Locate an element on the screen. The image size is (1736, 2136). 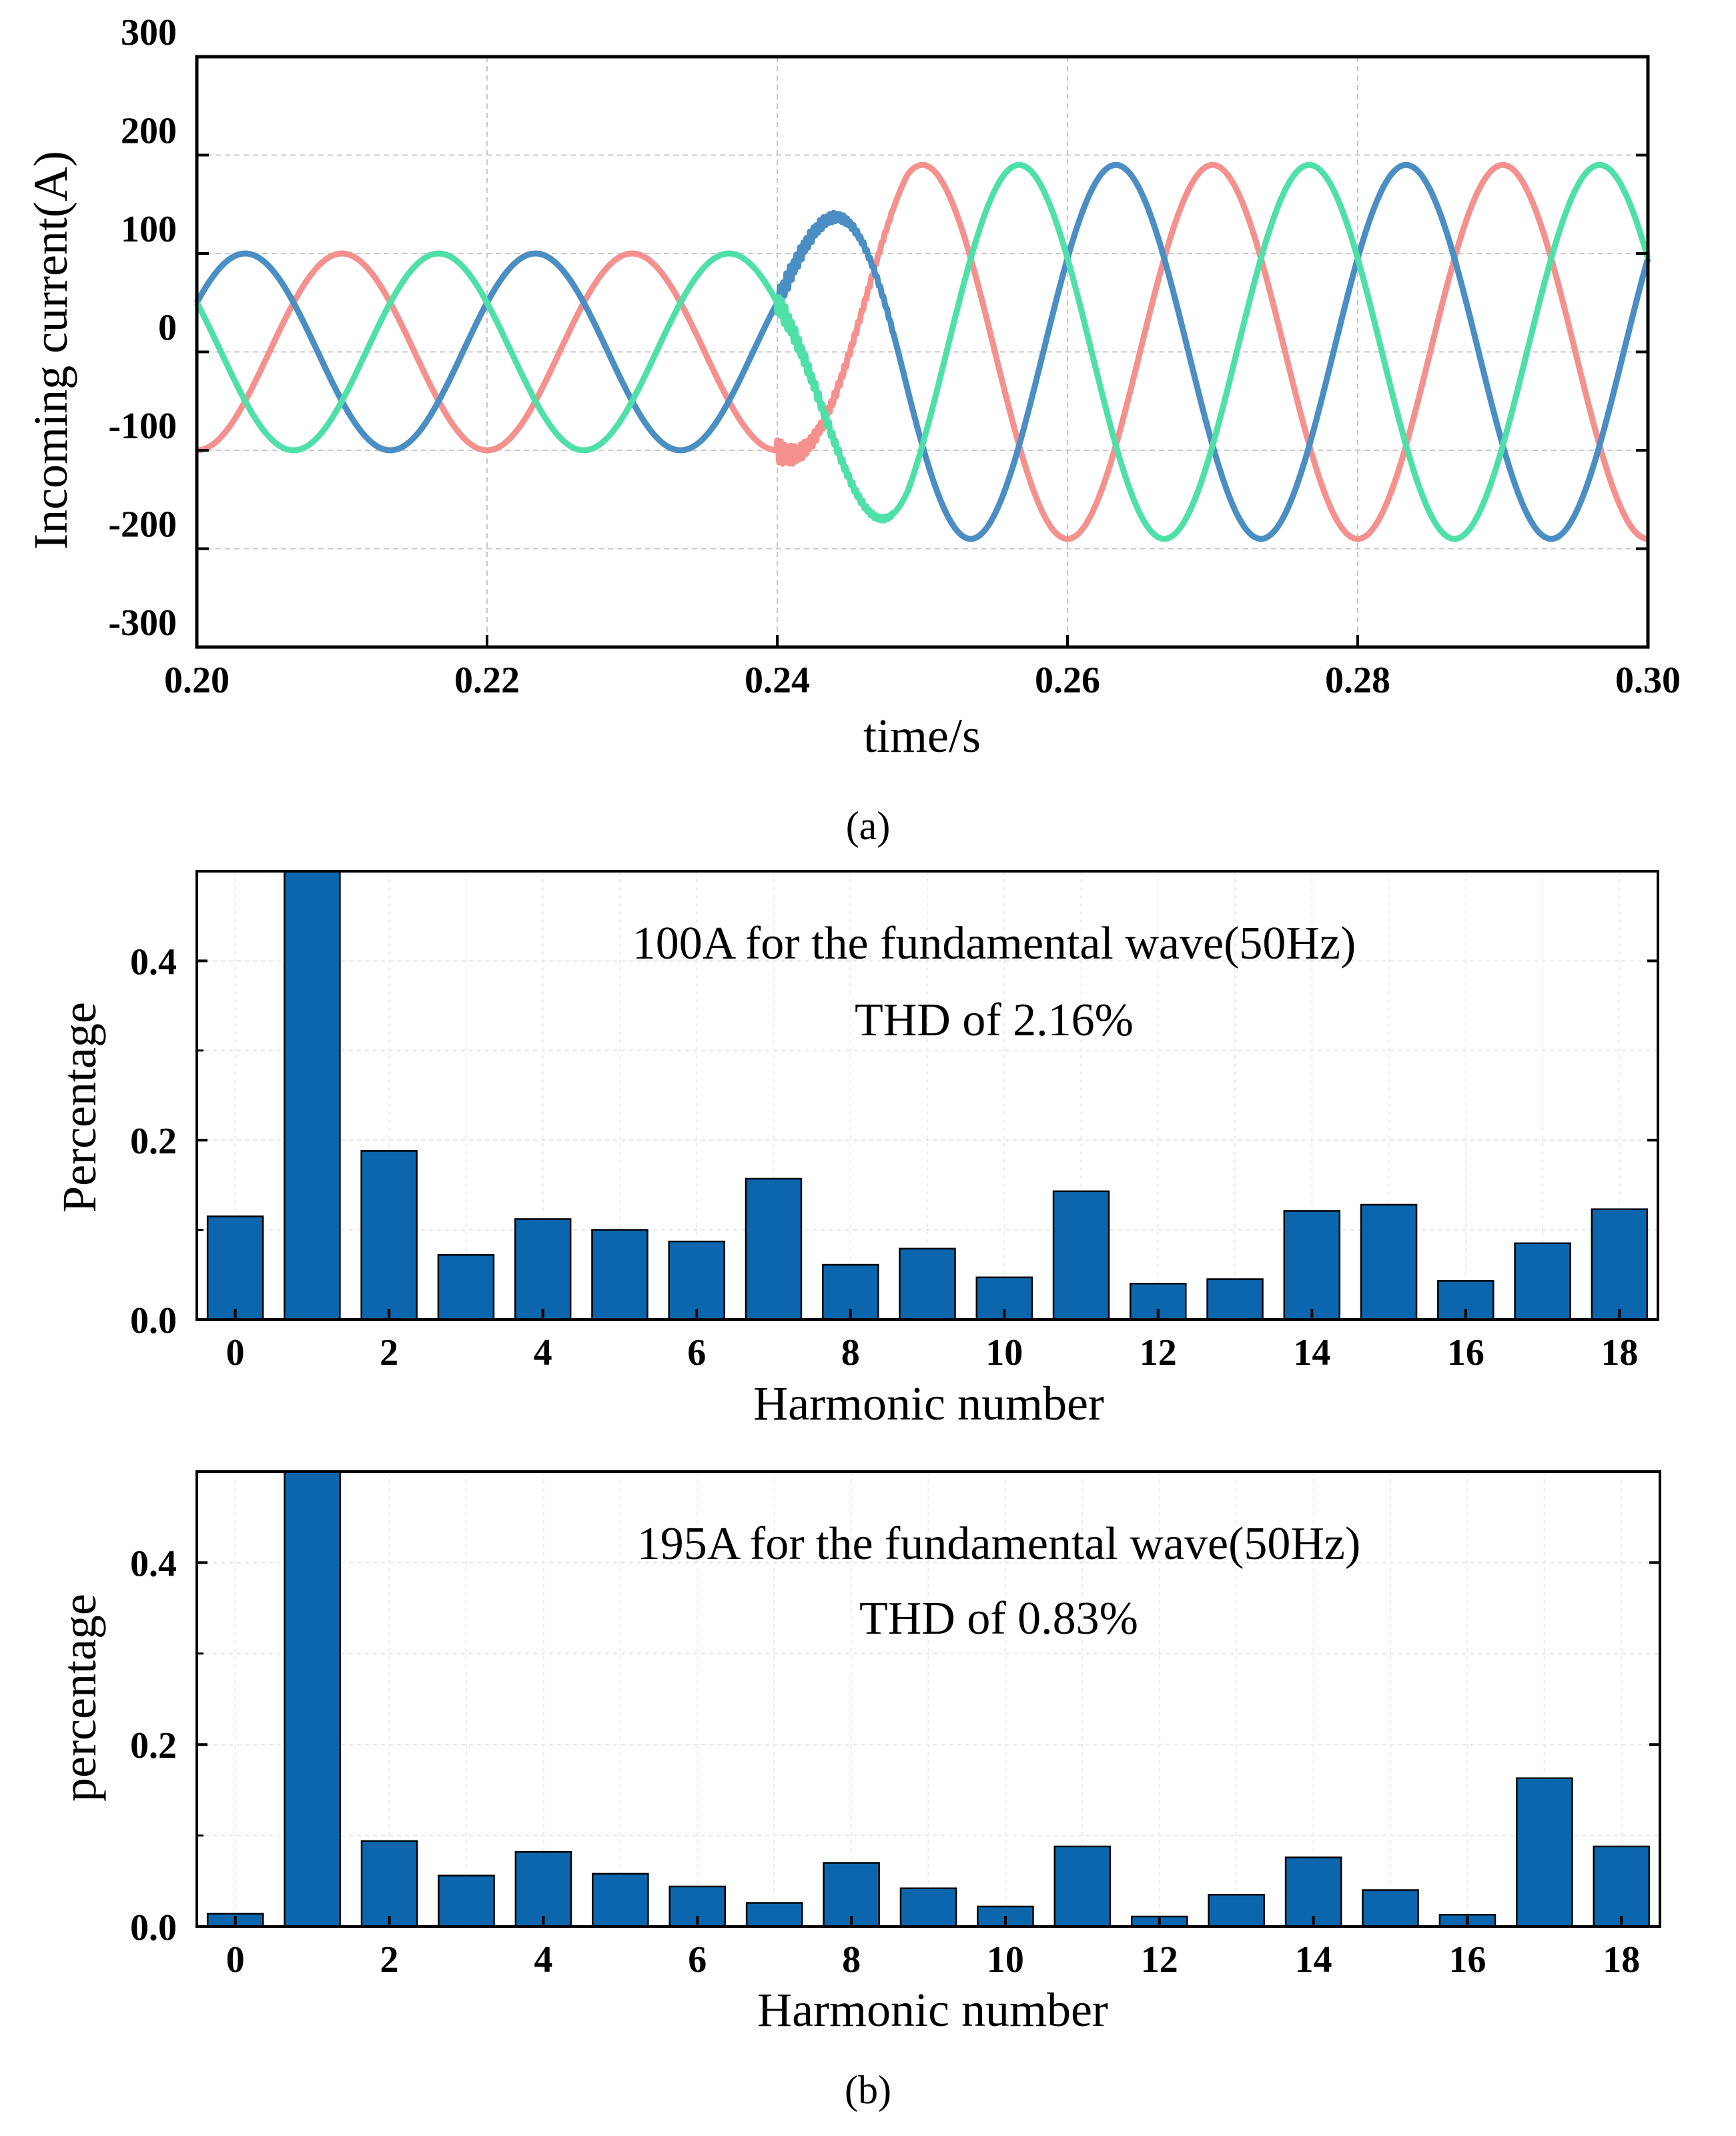
chart-a-lines is located at coordinates (922, 352).